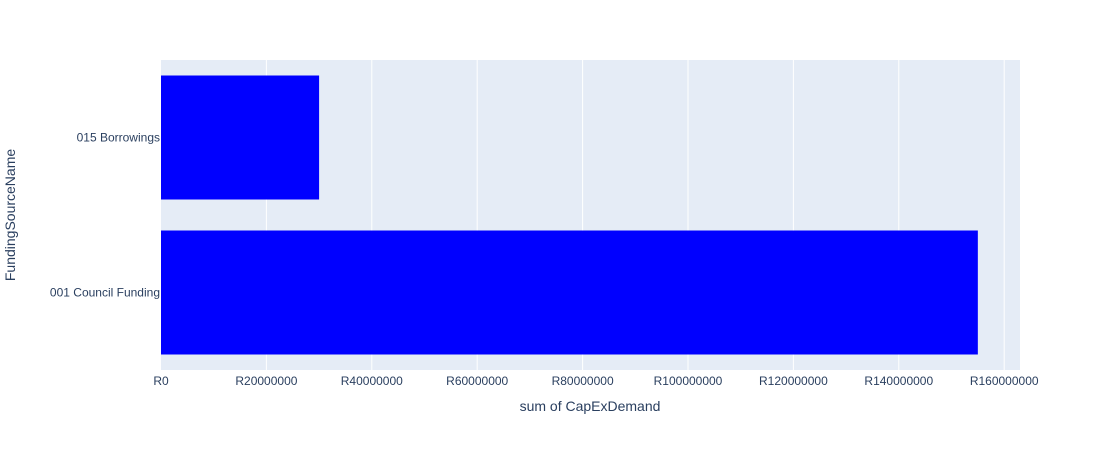 This screenshot has width=1100, height=455. Describe the element at coordinates (583, 381) in the screenshot. I see `x-tick-label: R80000000` at that location.